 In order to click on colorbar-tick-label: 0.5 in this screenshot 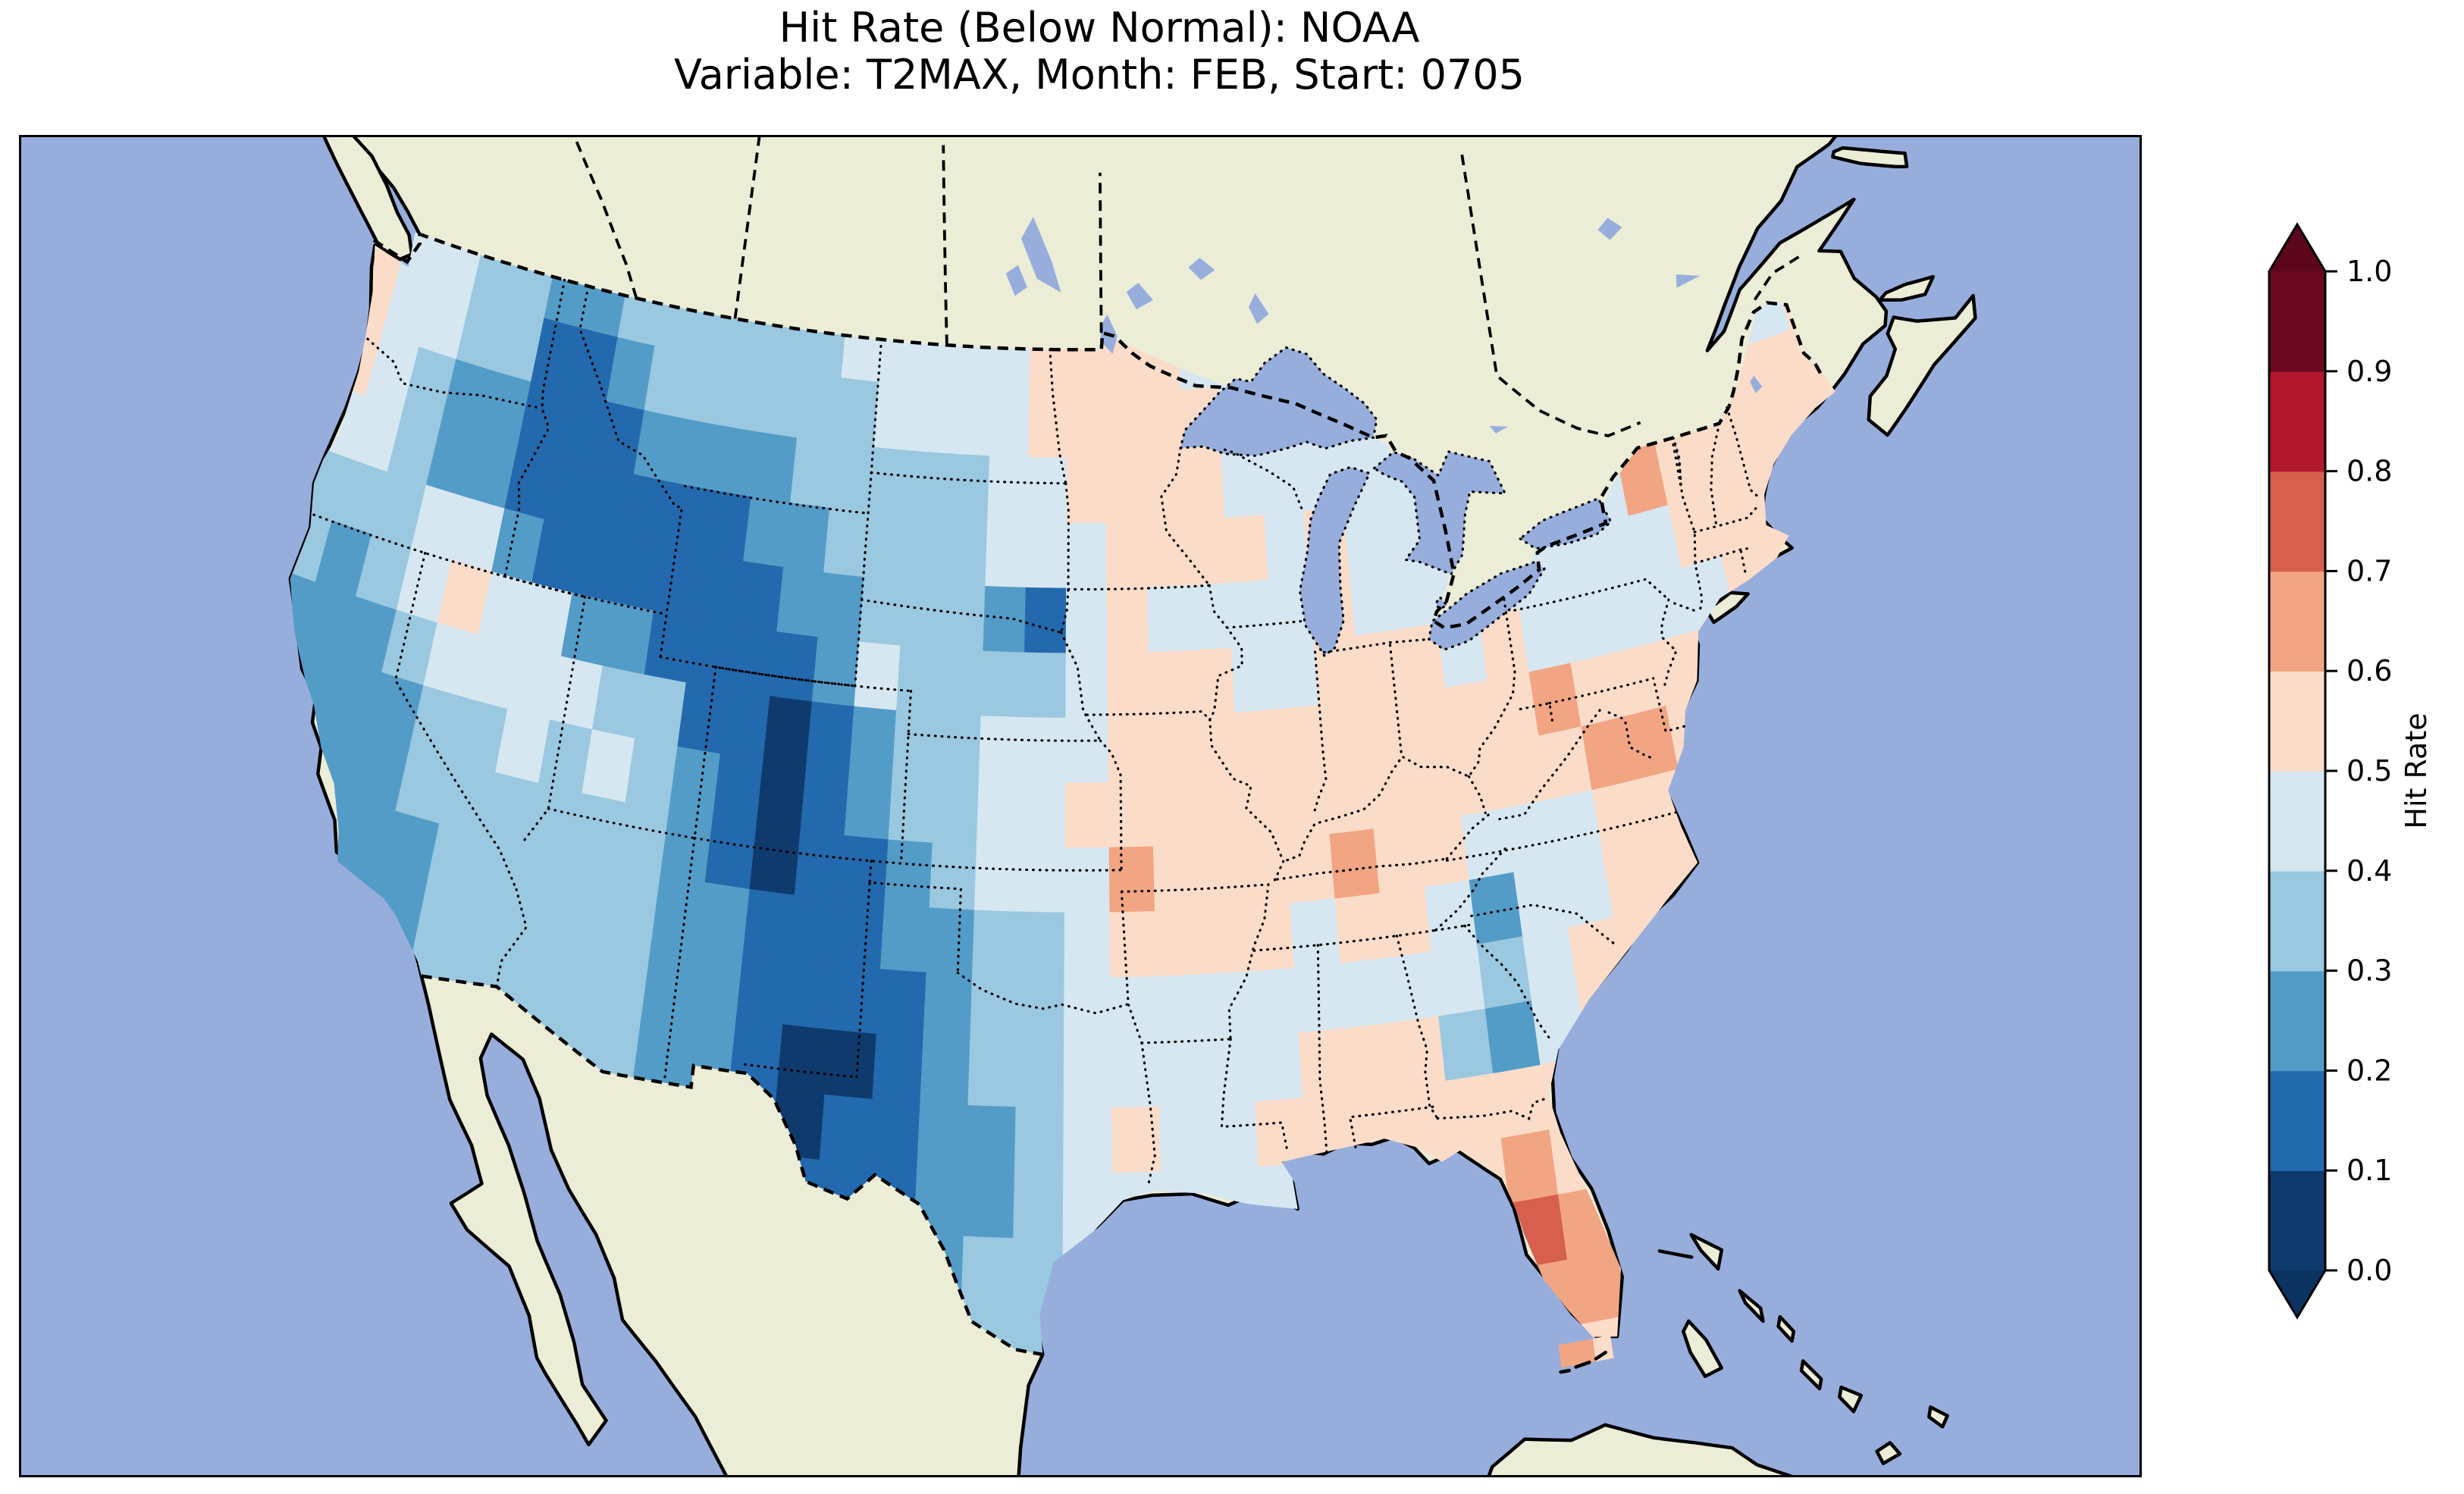, I will do `click(2369, 771)`.